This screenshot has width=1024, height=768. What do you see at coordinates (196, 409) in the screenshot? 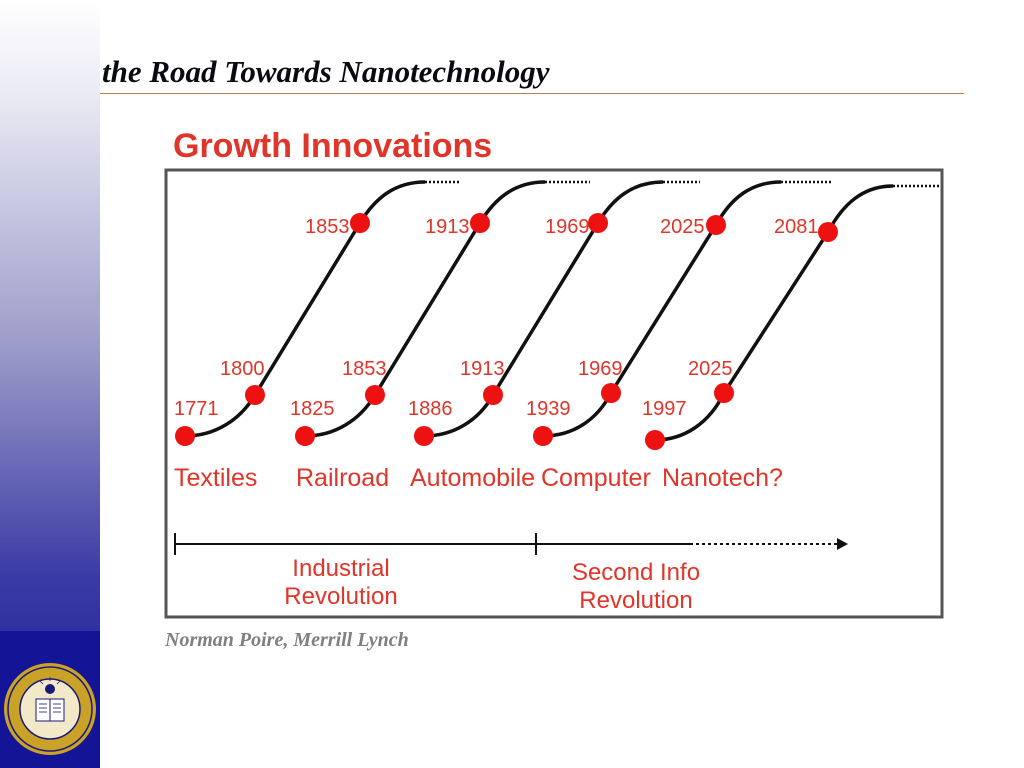
I see `wave-textiles-start-year: 1771` at bounding box center [196, 409].